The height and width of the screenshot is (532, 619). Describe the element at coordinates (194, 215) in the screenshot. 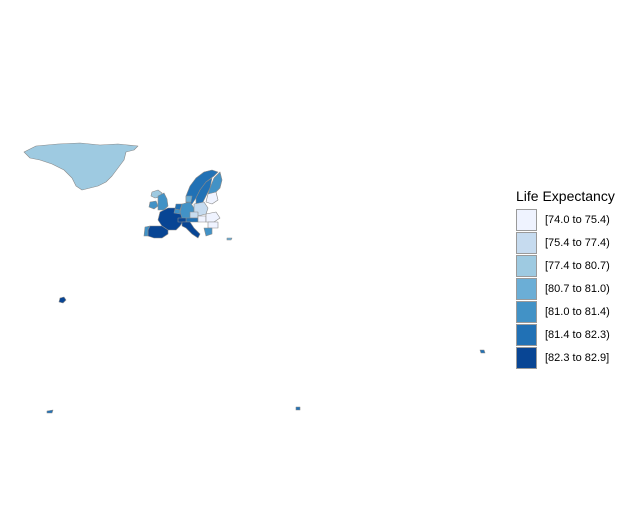

I see `region-czechia` at that location.